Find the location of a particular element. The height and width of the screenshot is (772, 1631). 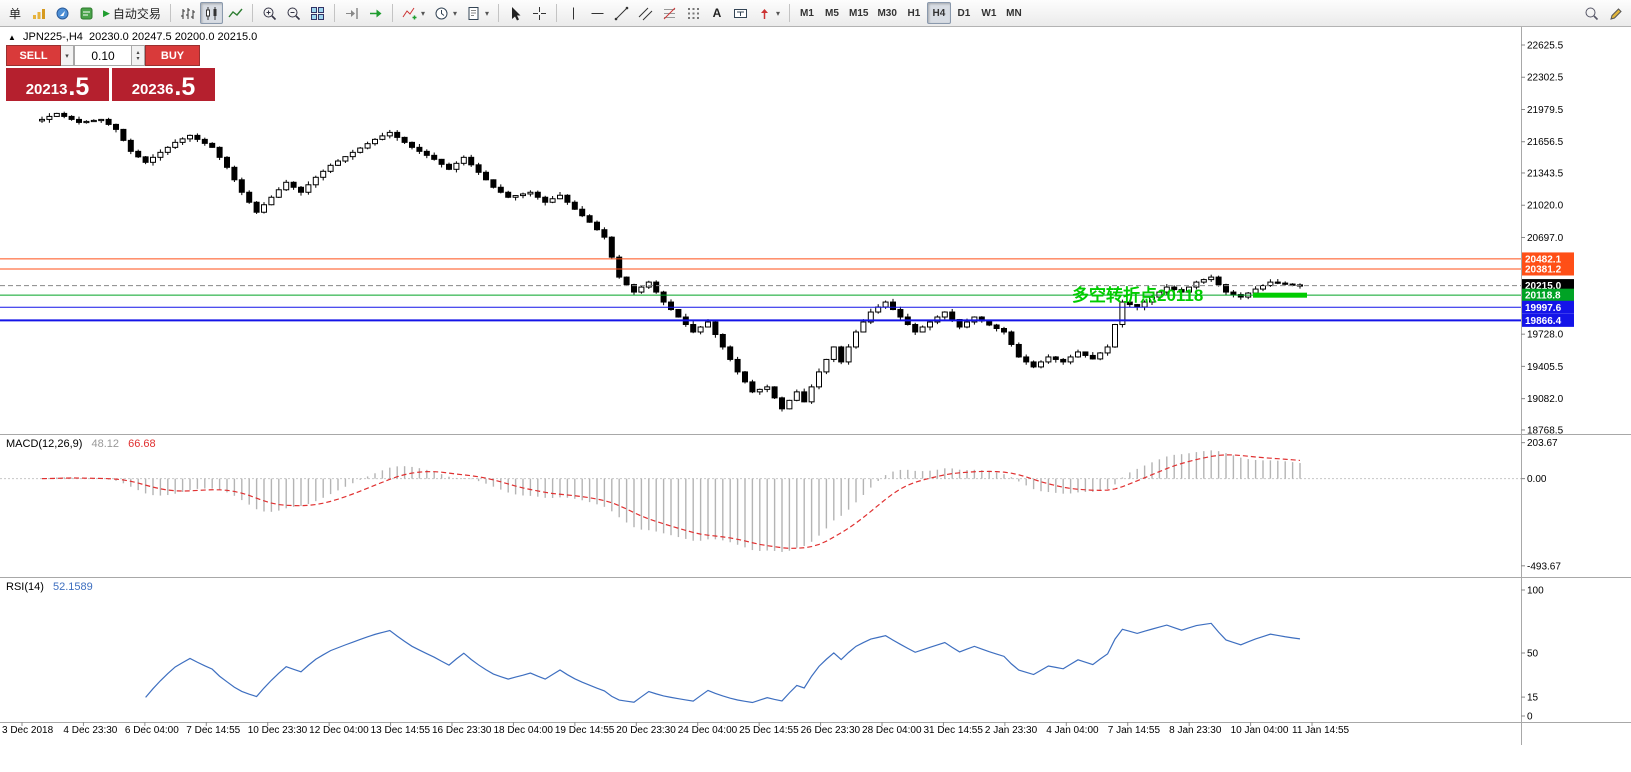

text-label-tool-icon is located at coordinates (740, 13).